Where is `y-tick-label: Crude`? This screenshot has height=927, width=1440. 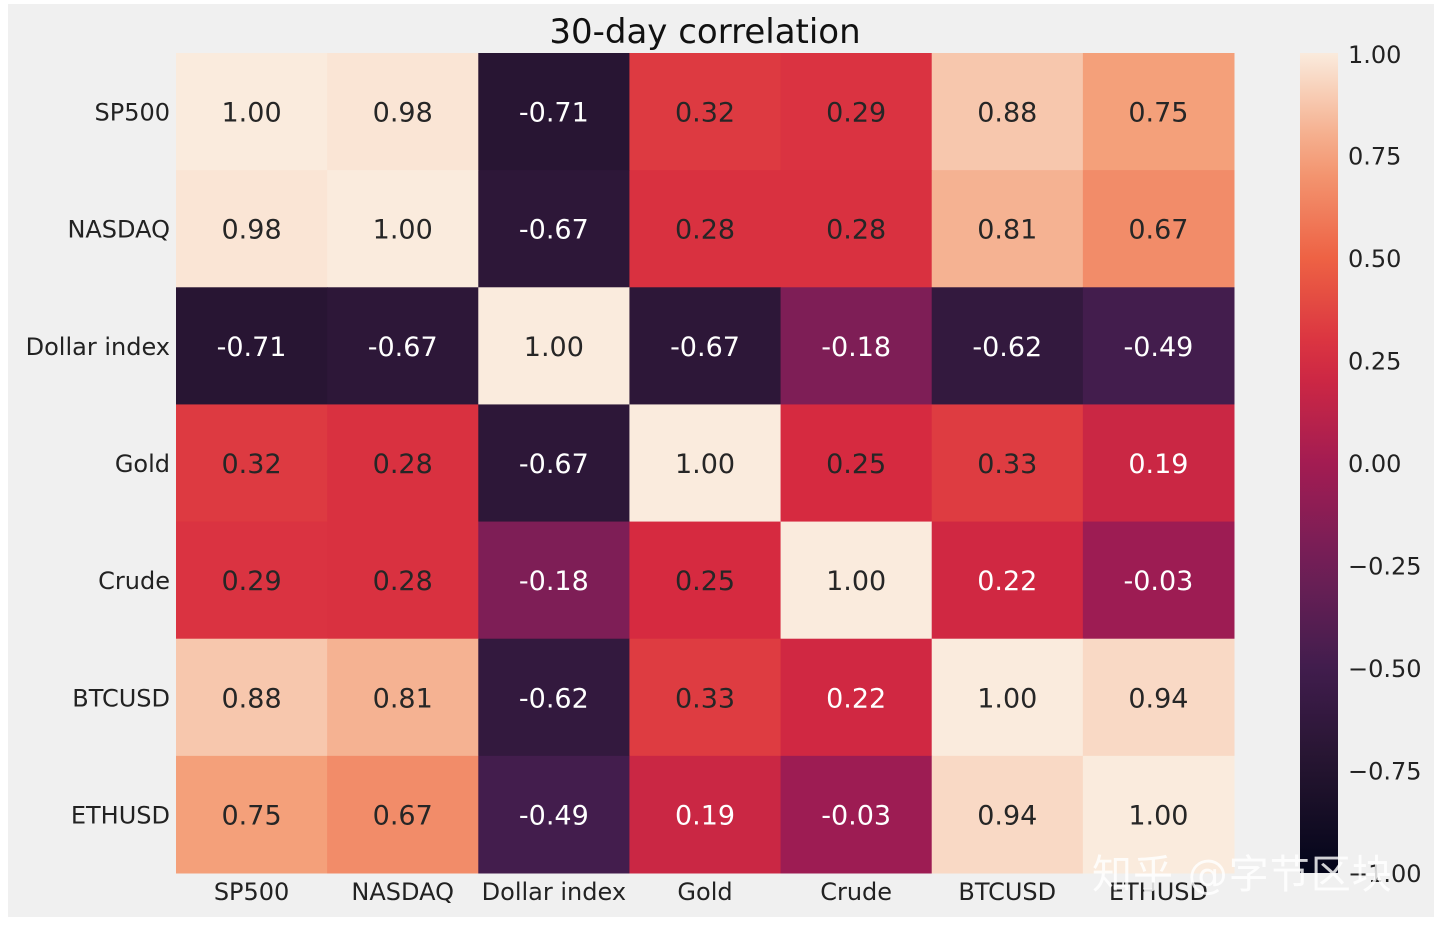 y-tick-label: Crude is located at coordinates (134, 581).